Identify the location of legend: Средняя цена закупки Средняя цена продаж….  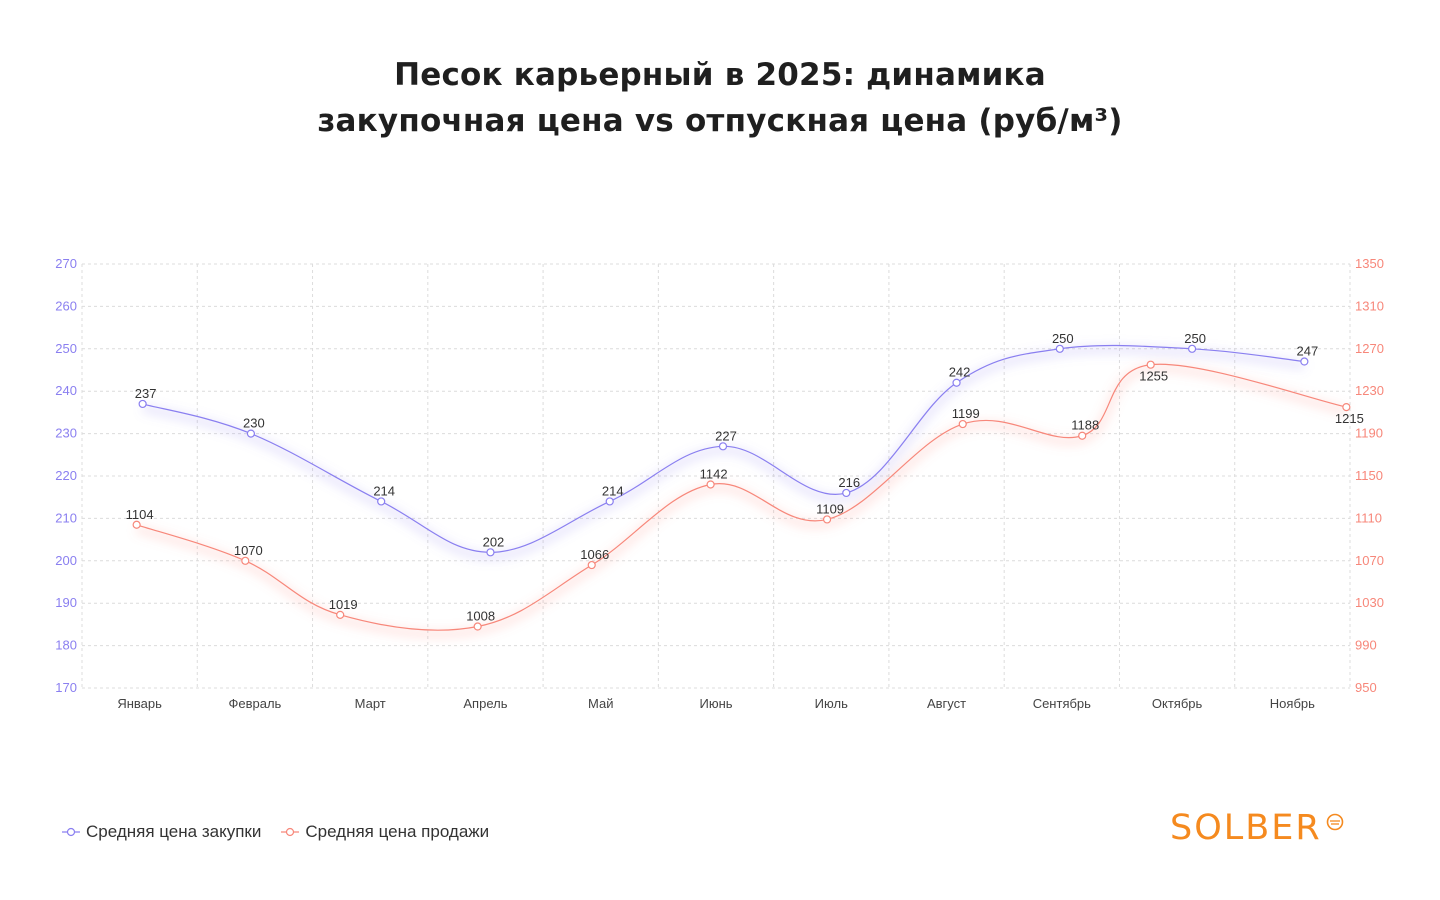
(275, 832).